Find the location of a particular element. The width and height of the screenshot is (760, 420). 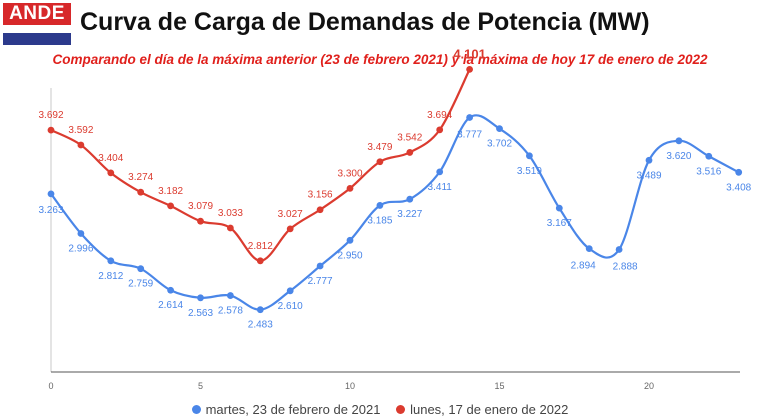

data-label-0: 3.263 is located at coordinates (50, 210).